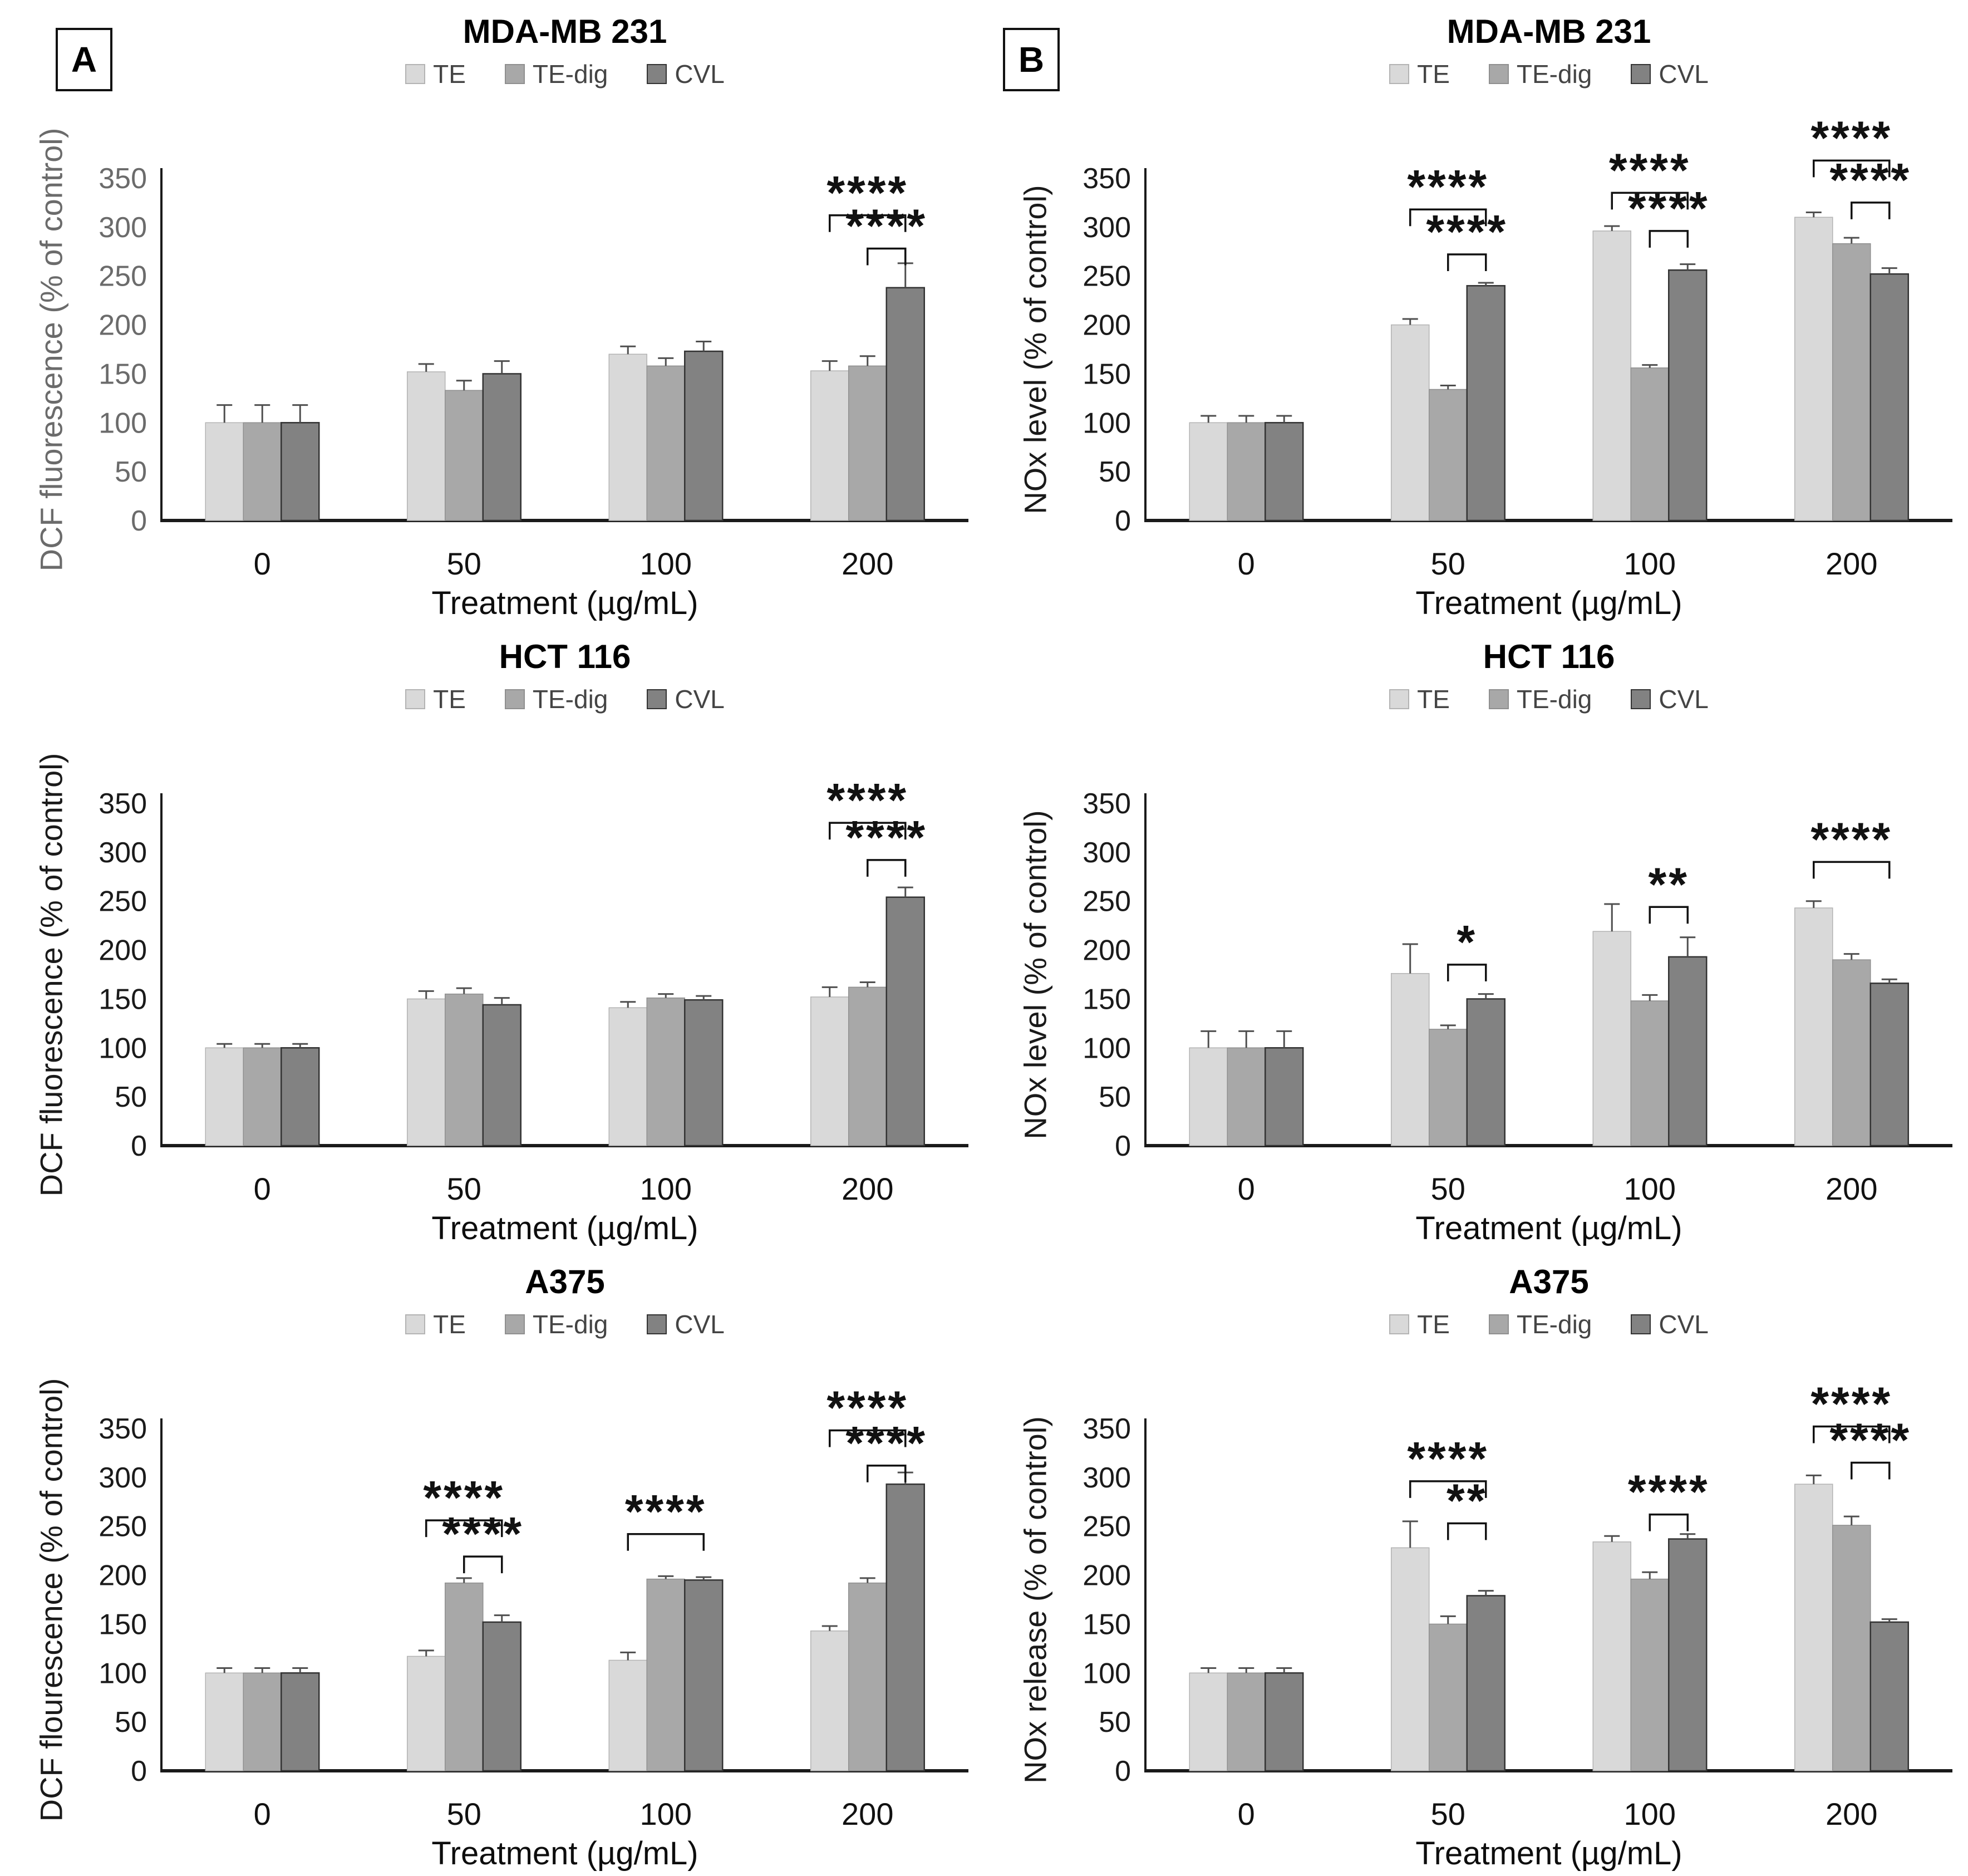  Describe the element at coordinates (1851, 1188) in the screenshot. I see `x-tick-label: 200` at that location.